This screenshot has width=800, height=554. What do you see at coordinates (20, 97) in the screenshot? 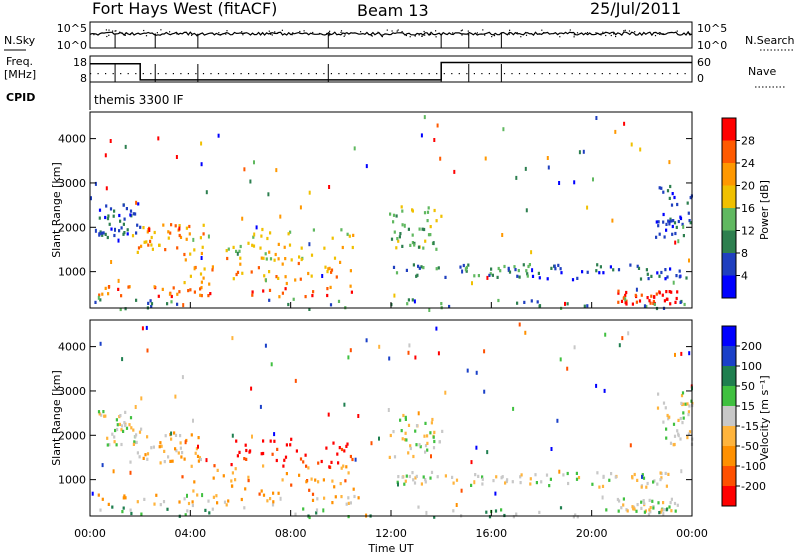
I see `cpid-label: CPID` at bounding box center [20, 97].